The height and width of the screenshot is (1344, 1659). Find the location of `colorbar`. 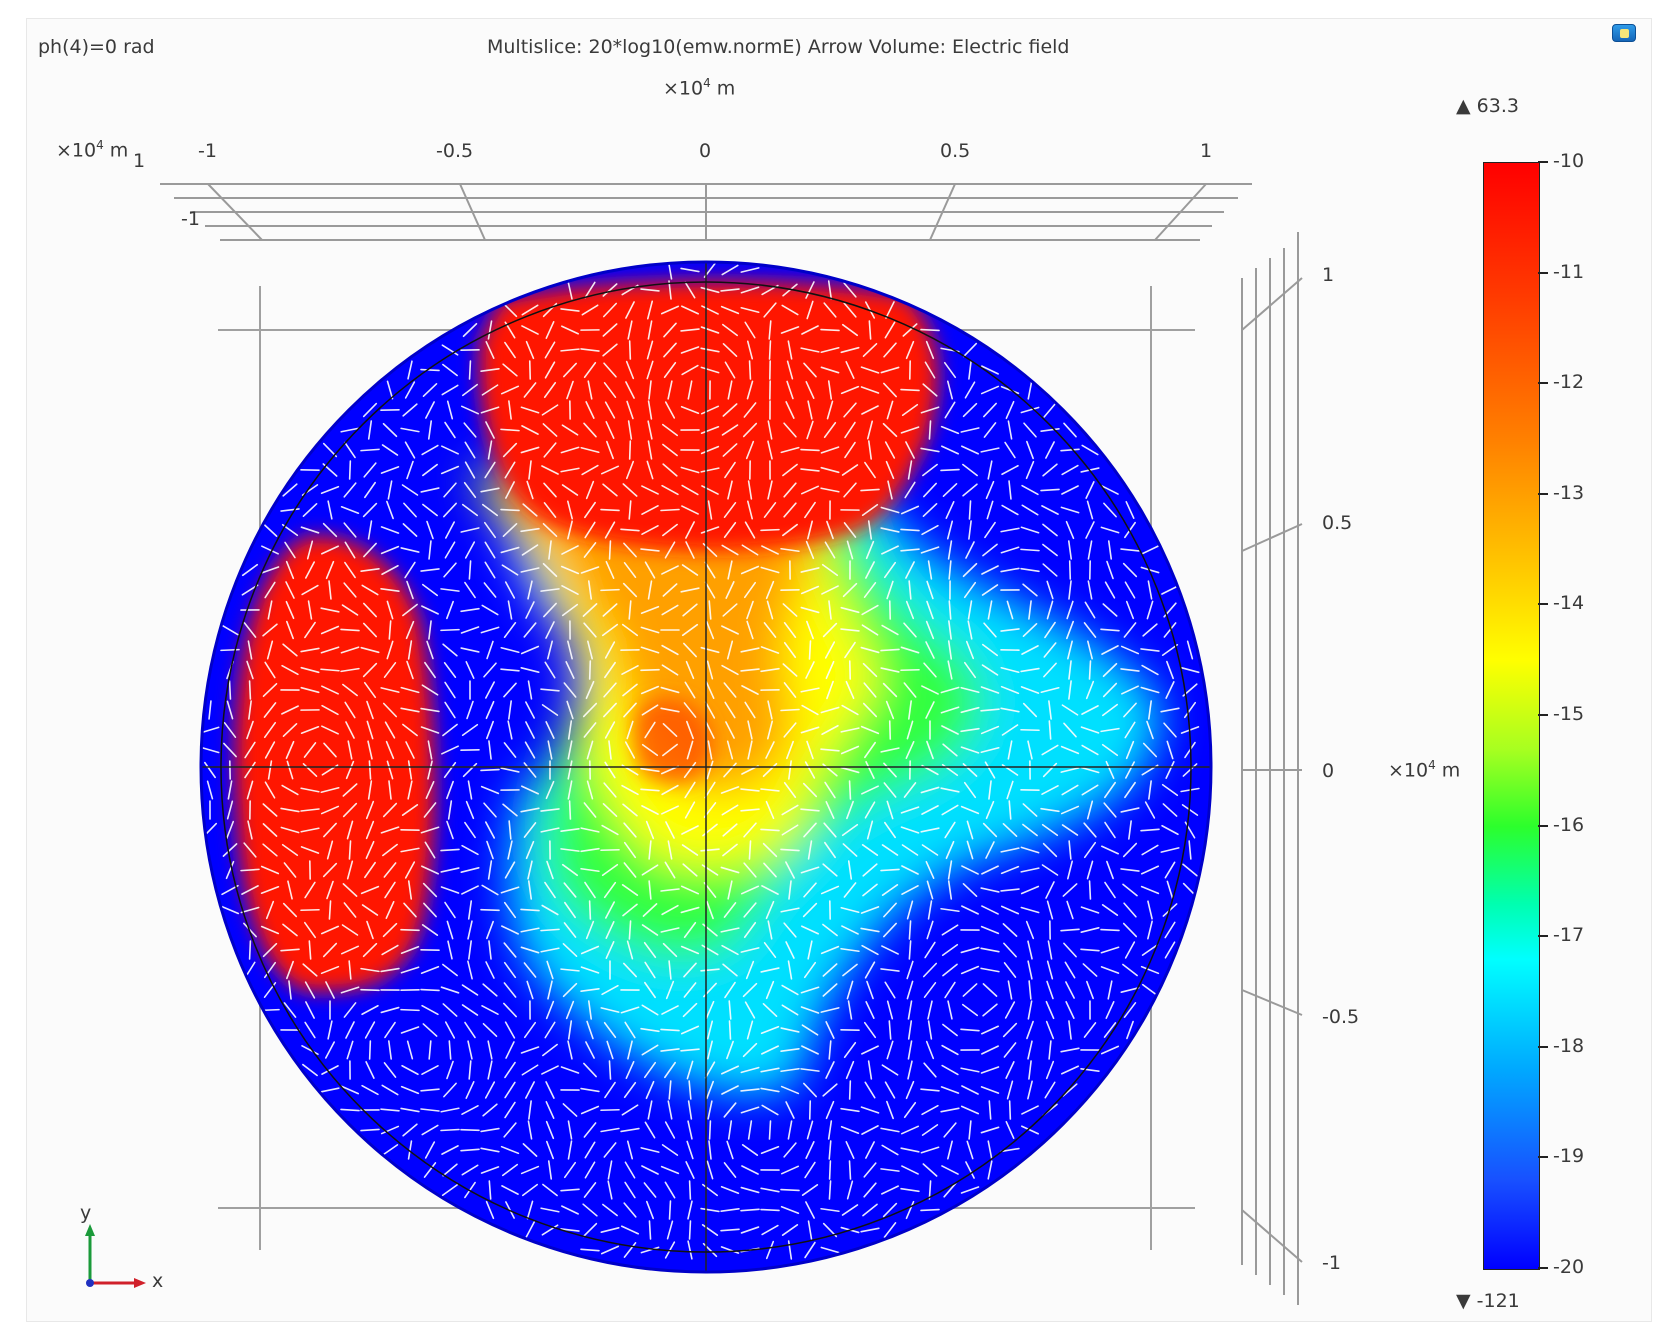

colorbar is located at coordinates (1511, 716).